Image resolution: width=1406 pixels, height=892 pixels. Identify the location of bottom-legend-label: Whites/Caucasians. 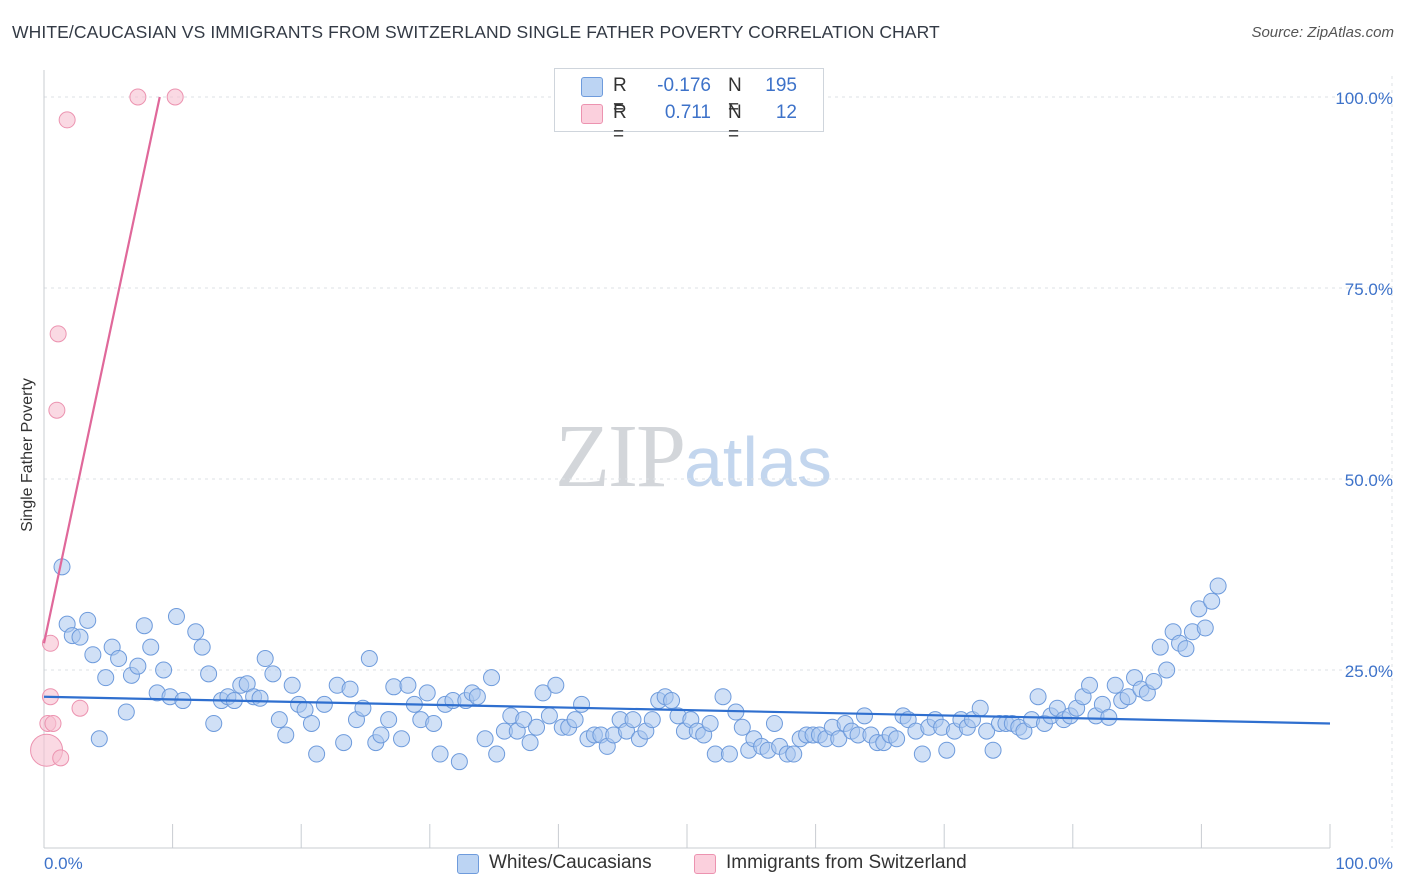
(570, 862).